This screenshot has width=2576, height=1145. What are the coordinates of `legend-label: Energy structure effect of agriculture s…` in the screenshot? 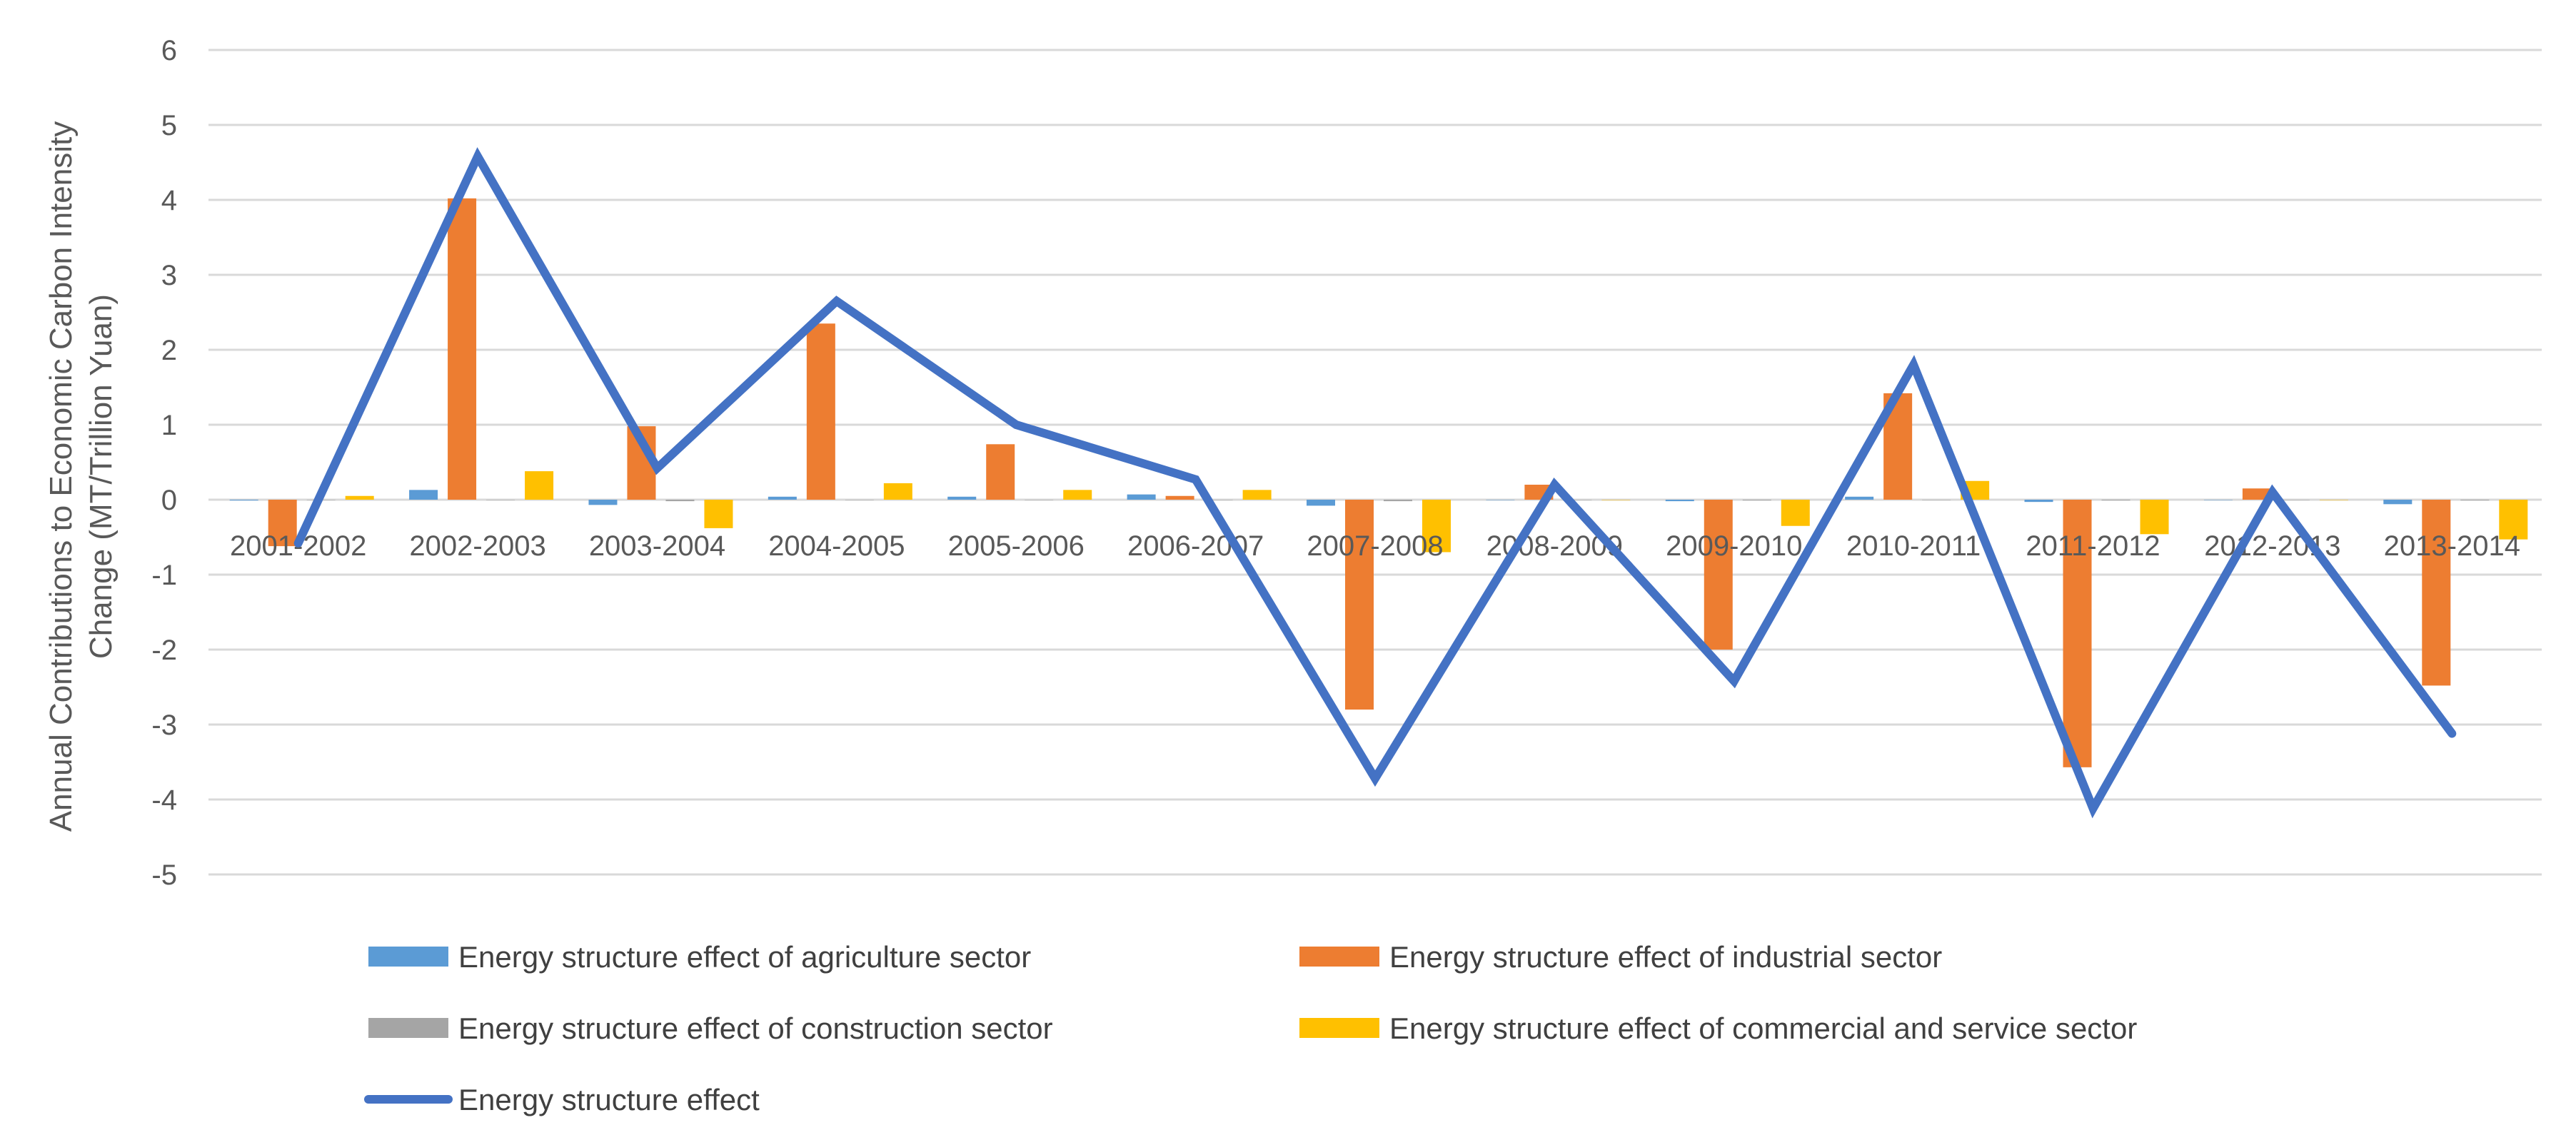 It's located at (744, 957).